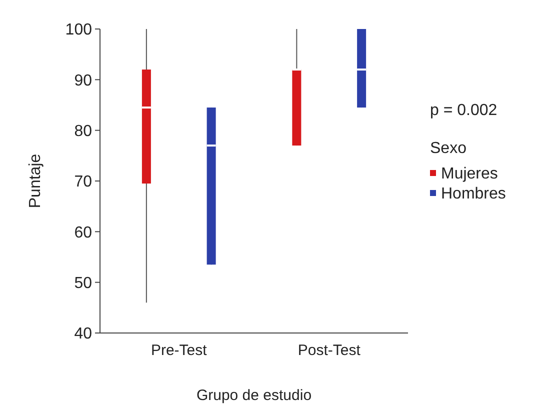 Image resolution: width=553 pixels, height=408 pixels. I want to click on y-tick-label: 80, so click(83, 131).